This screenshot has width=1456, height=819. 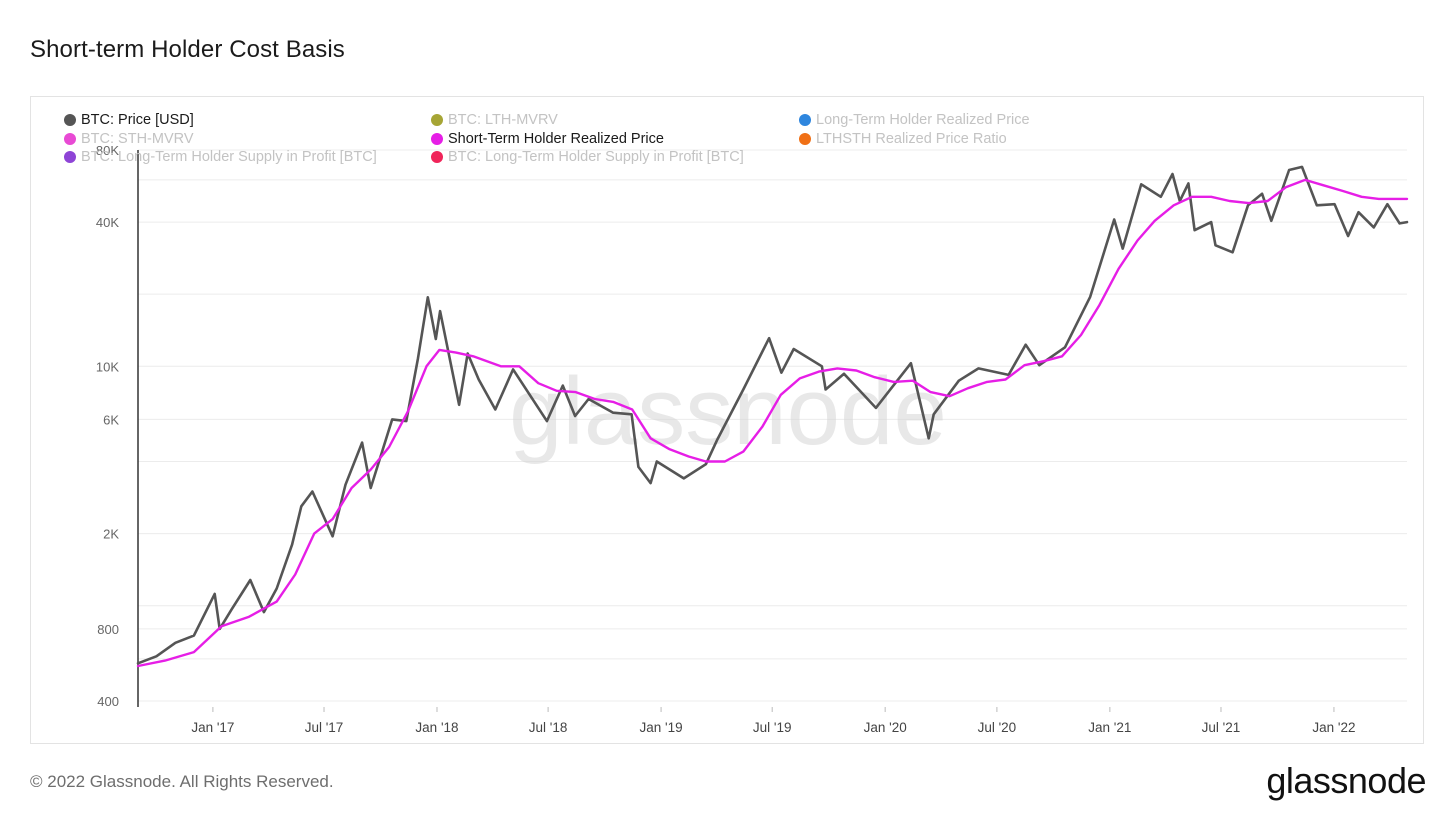 I want to click on legend-item-lthsth-ratio: LTHSTH Realized Price Ratio, so click(x=903, y=139).